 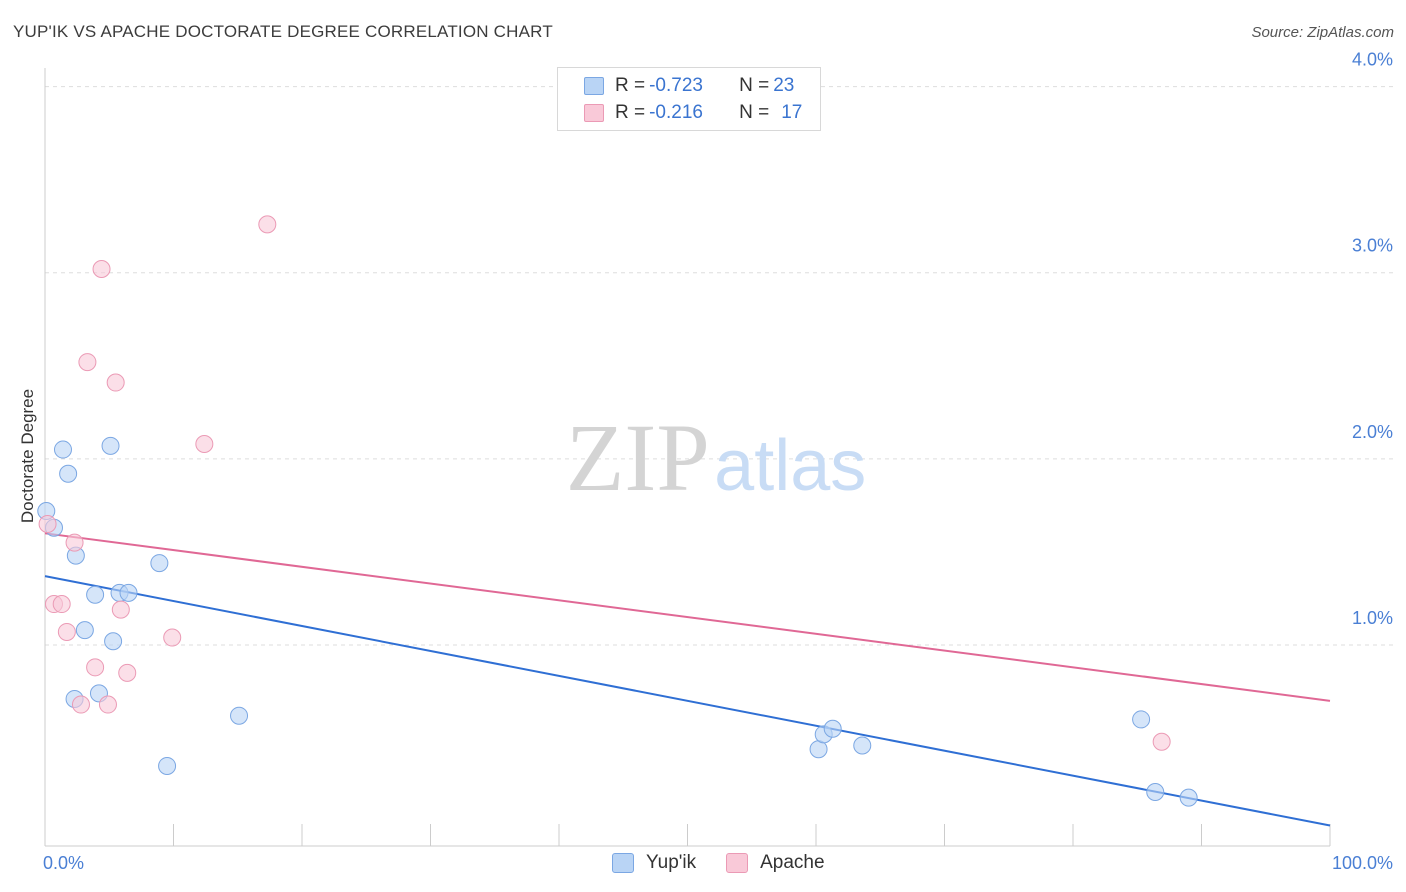 What do you see at coordinates (63, 863) in the screenshot?
I see `x-tick-label: 0.0%` at bounding box center [63, 863].